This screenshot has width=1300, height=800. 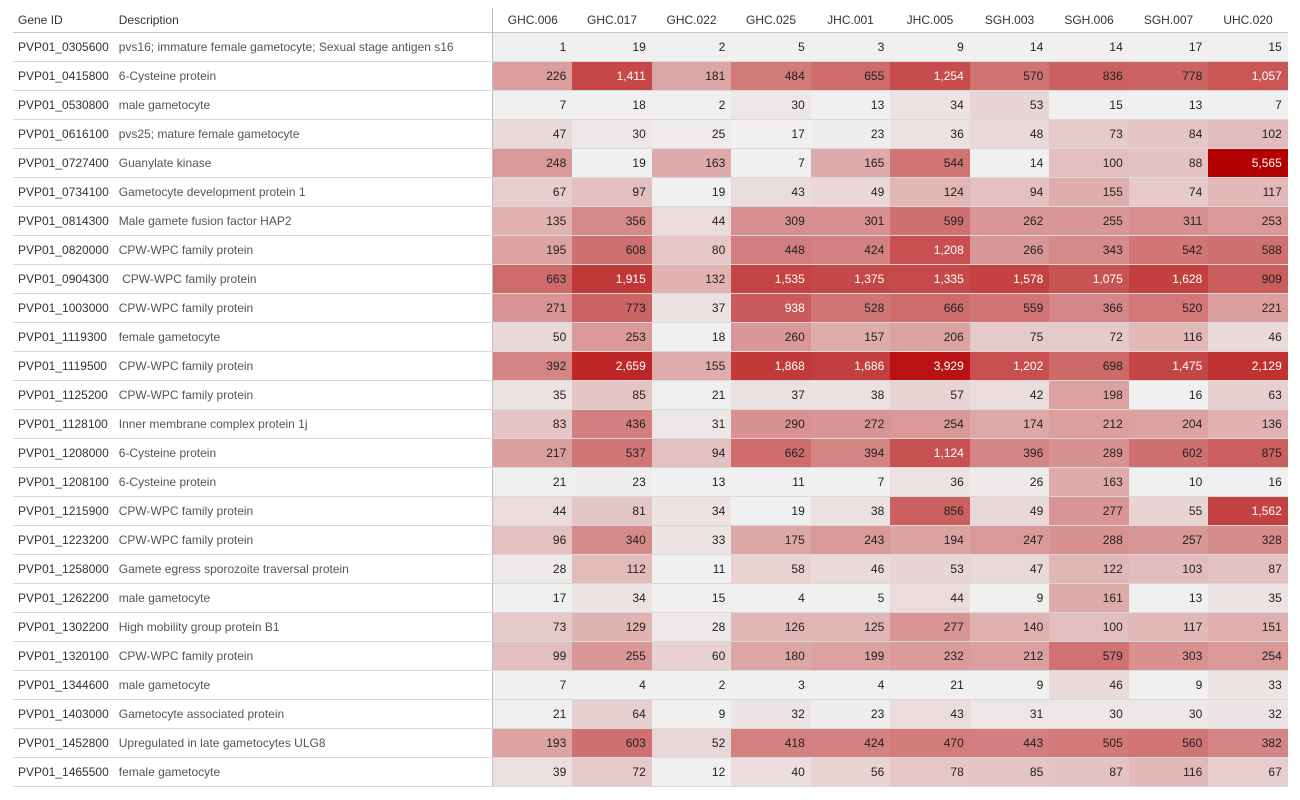 What do you see at coordinates (1168, 221) in the screenshot?
I see `heatmap-cell: 311` at bounding box center [1168, 221].